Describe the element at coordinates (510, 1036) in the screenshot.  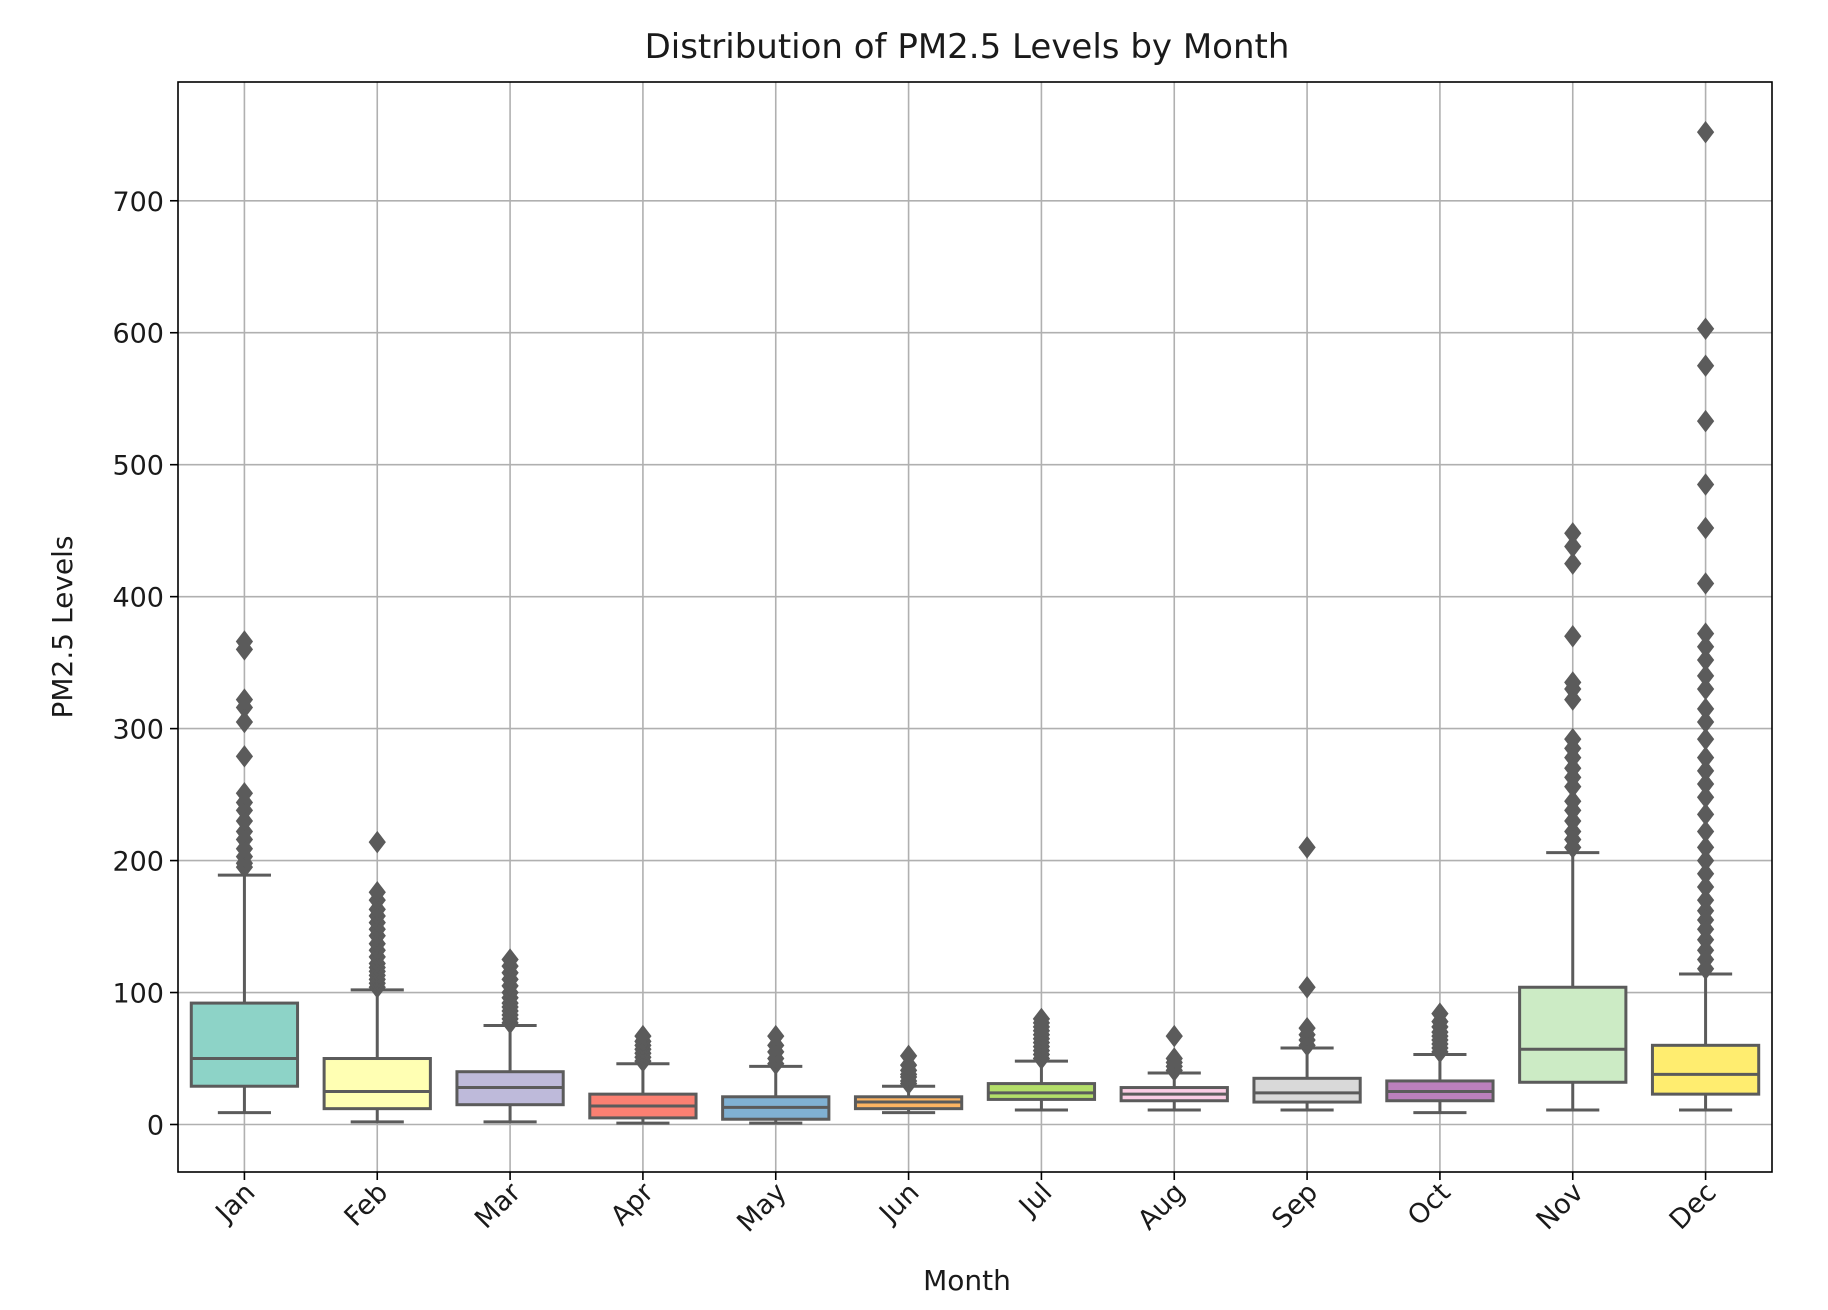
I see `box-mar` at that location.